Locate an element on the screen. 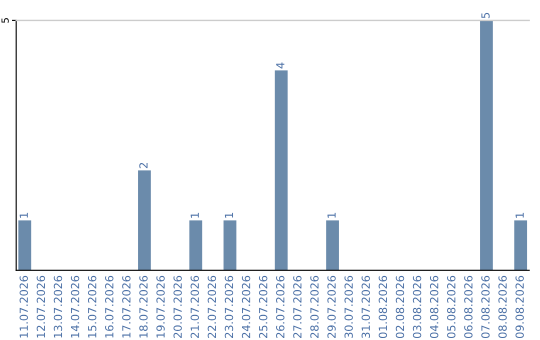 The height and width of the screenshot is (340, 540). x-tick-label: 15.07.2026 is located at coordinates (92, 307).